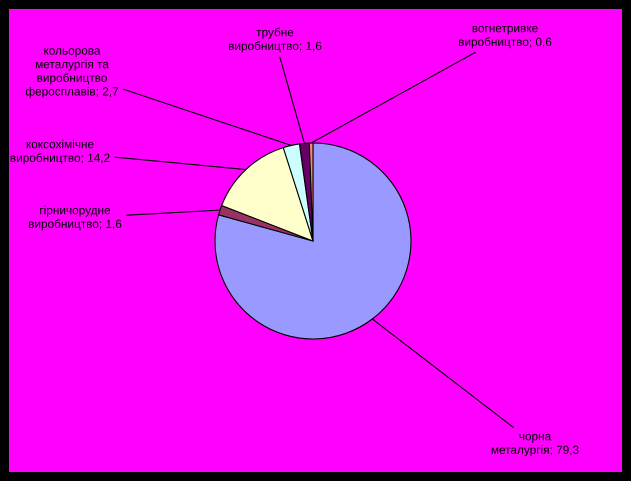  Describe the element at coordinates (275, 40) in the screenshot. I see `slice-label: трубне виробництво; 1,6` at that location.